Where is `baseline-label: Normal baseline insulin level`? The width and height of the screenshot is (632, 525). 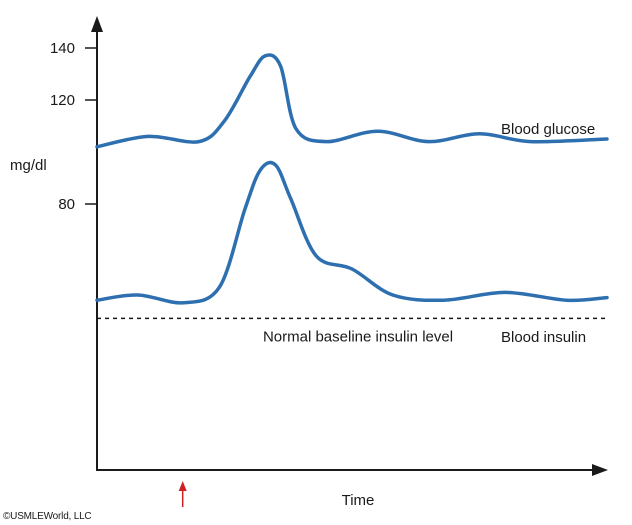 baseline-label: Normal baseline insulin level is located at coordinates (358, 336).